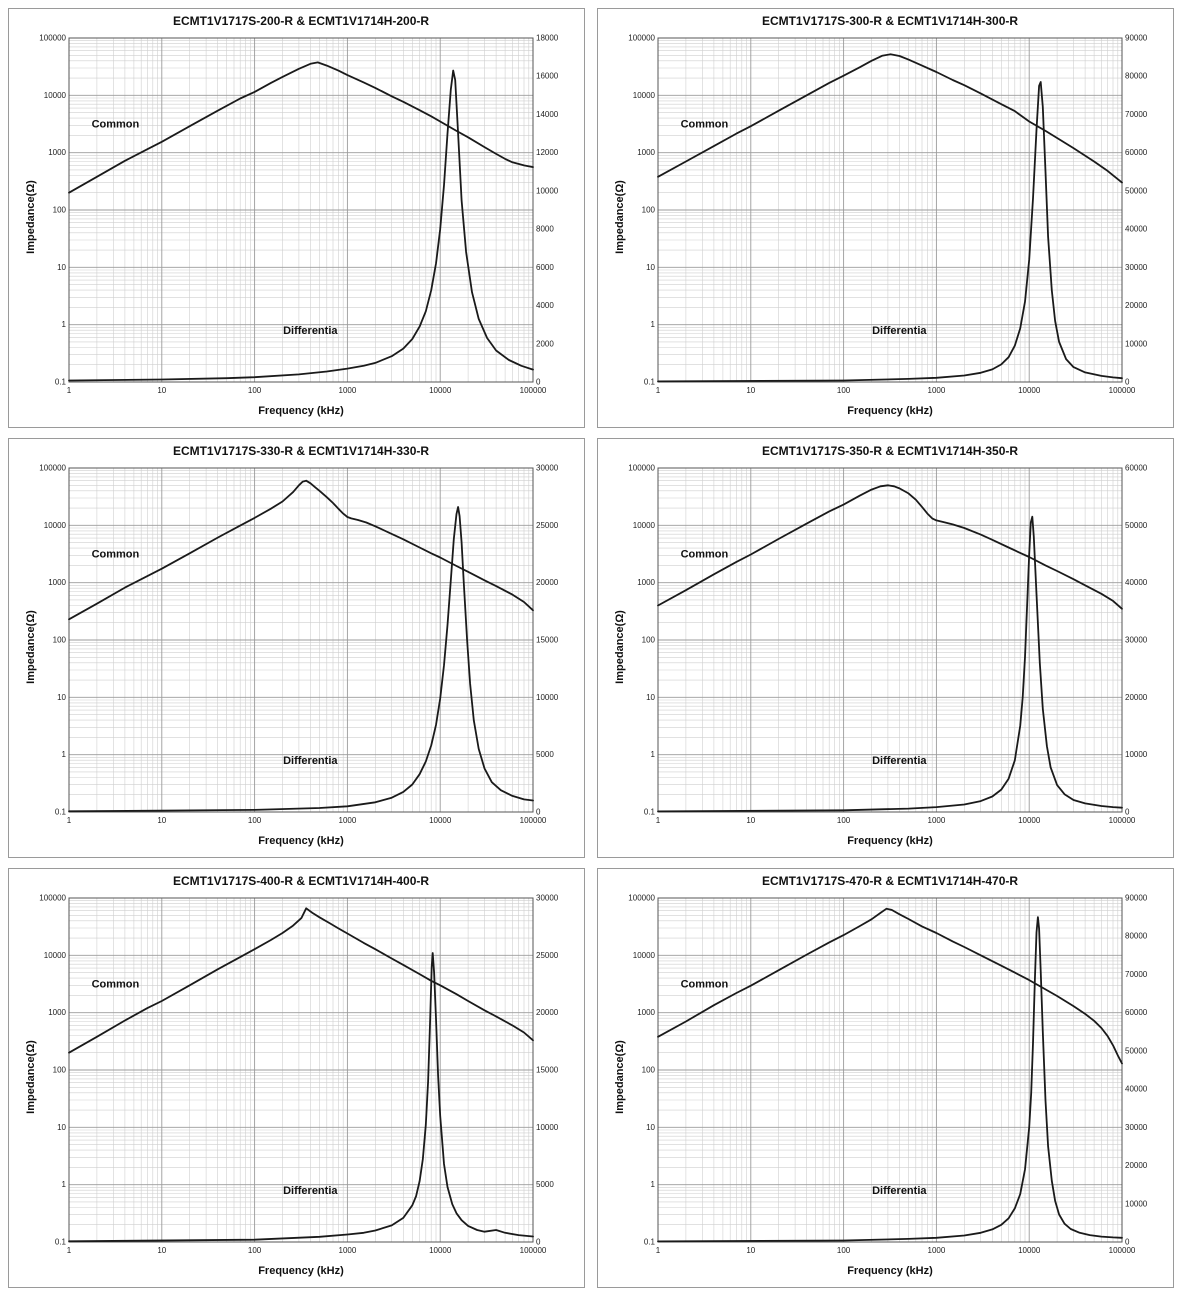 The width and height of the screenshot is (1190, 1300). I want to click on chart-title: ECMT1V1717S-200-R & ECMT1V1714H-200-R, so click(301, 21).